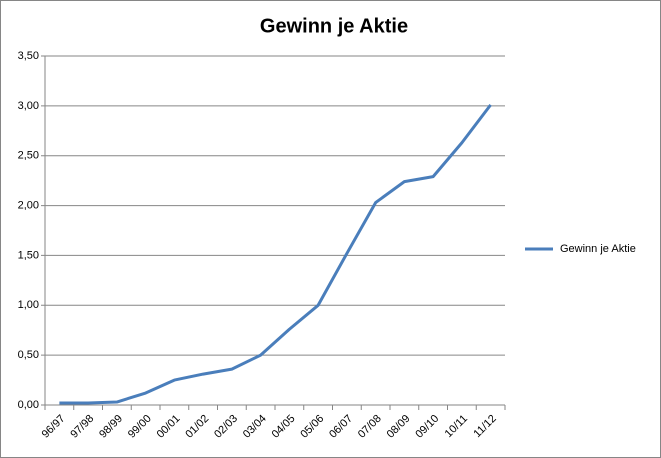 This screenshot has height=458, width=661. Describe the element at coordinates (28, 255) in the screenshot. I see `y-tick-label: 1,50` at that location.